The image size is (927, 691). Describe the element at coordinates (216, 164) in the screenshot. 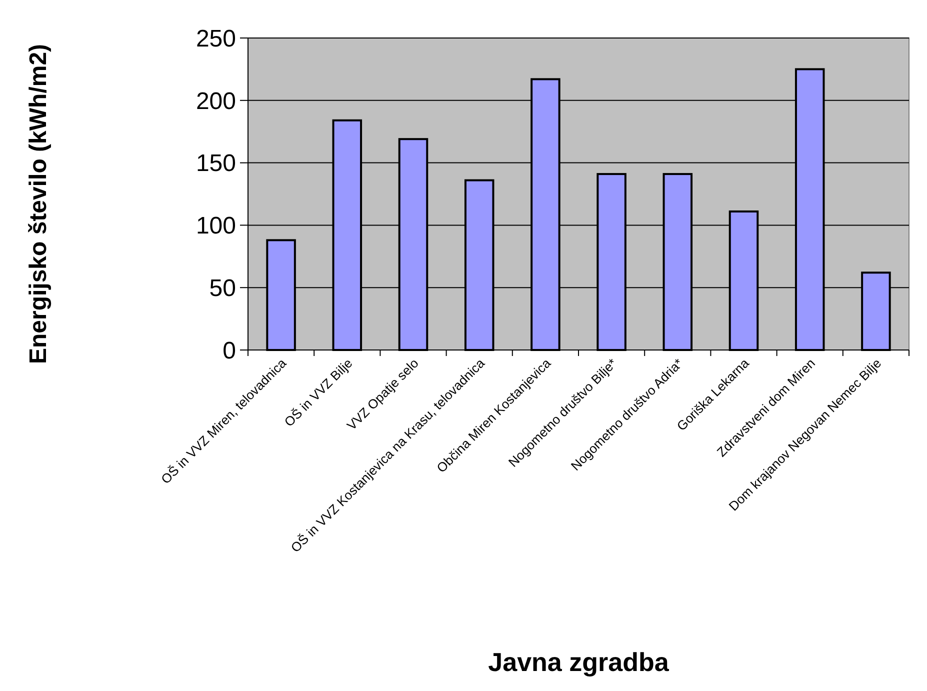

I see `y-tick-label: 150` at that location.